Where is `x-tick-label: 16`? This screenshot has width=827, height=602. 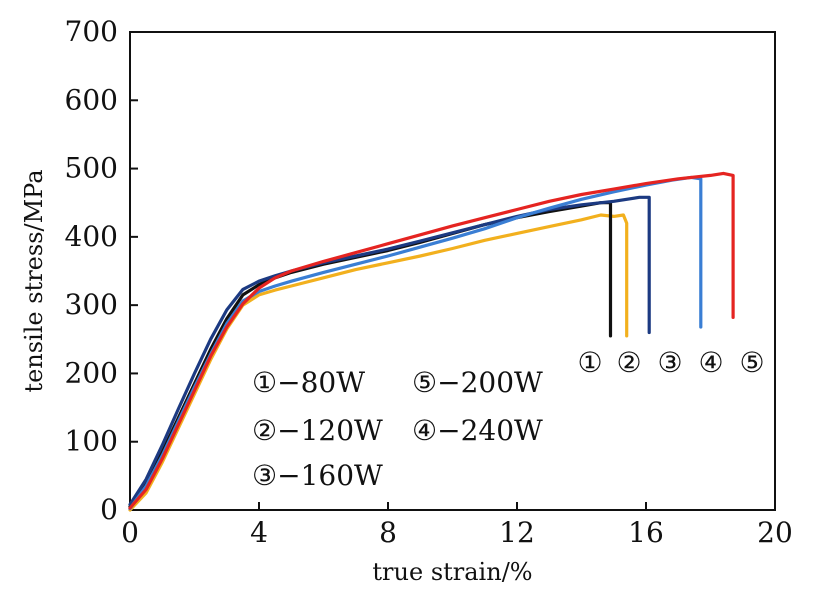
x-tick-label: 16 is located at coordinates (646, 532).